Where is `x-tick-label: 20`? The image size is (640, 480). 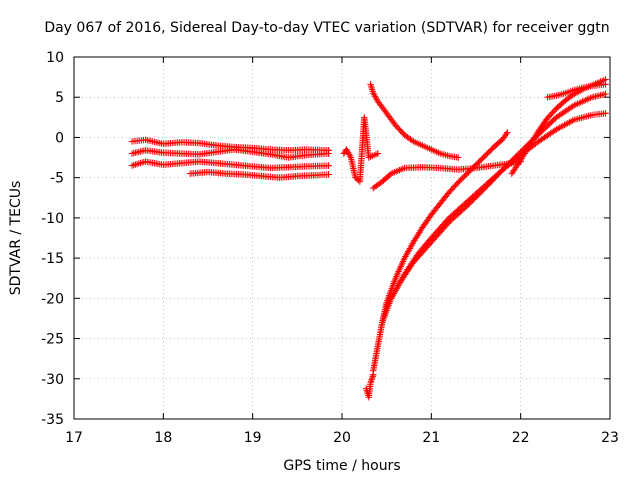
x-tick-label: 20 is located at coordinates (342, 438).